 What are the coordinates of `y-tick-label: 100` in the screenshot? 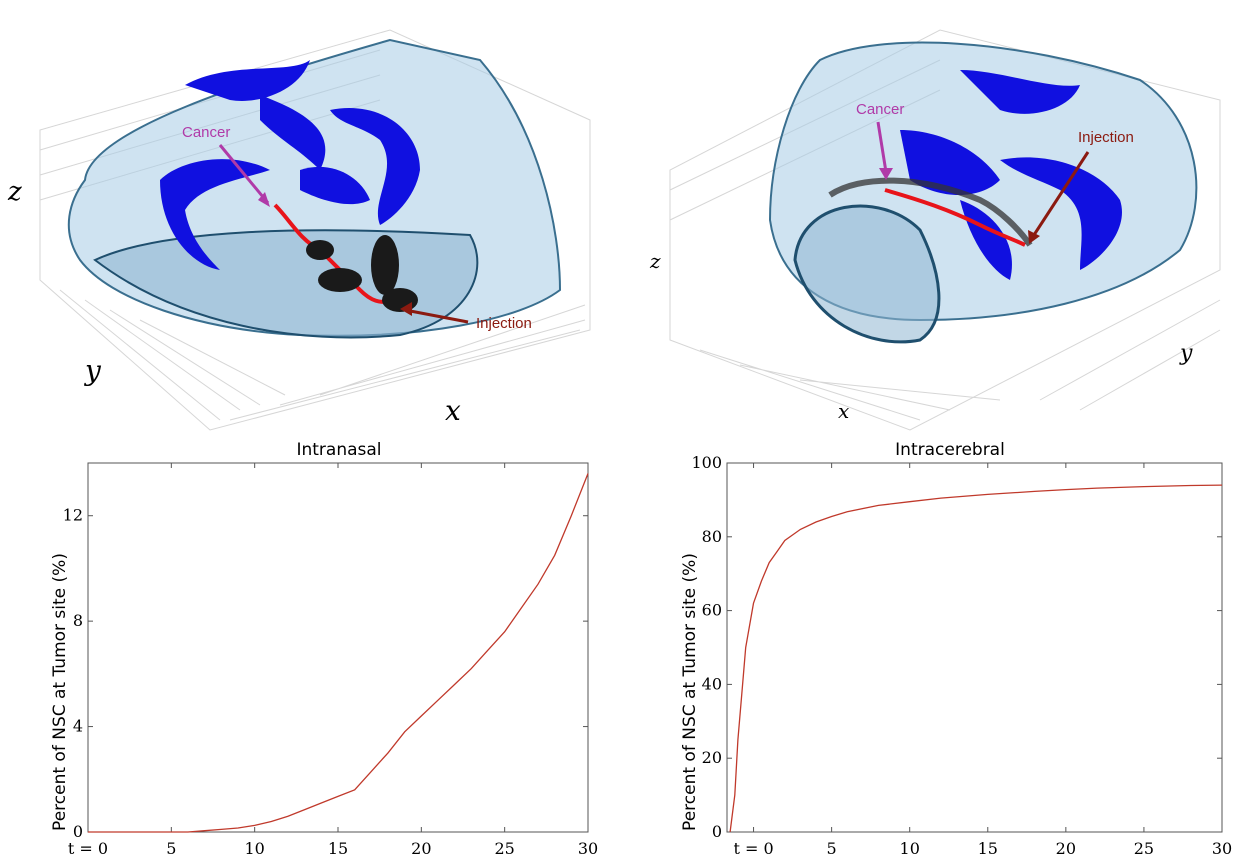 It's located at (706, 462).